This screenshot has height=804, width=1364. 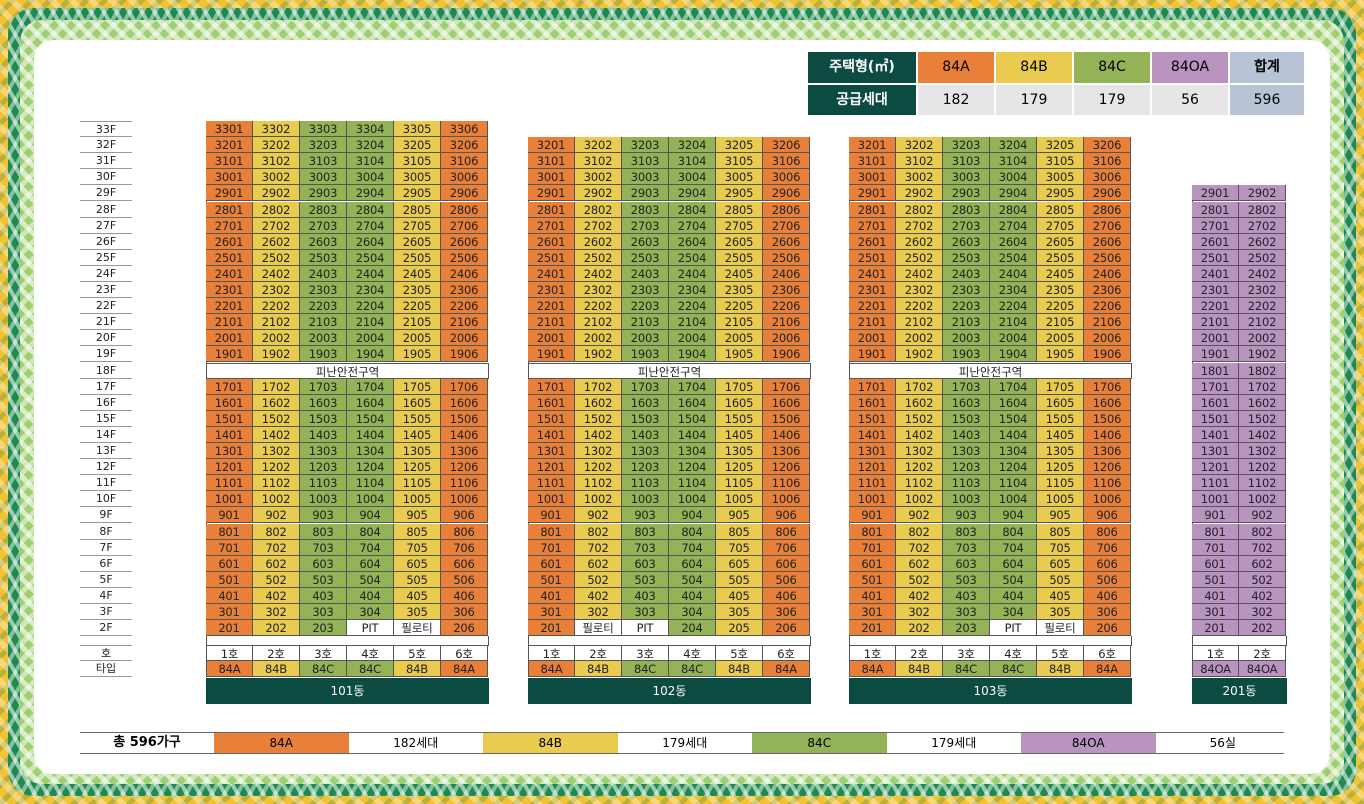 What do you see at coordinates (106, 499) in the screenshot?
I see `floor-label: 10F` at bounding box center [106, 499].